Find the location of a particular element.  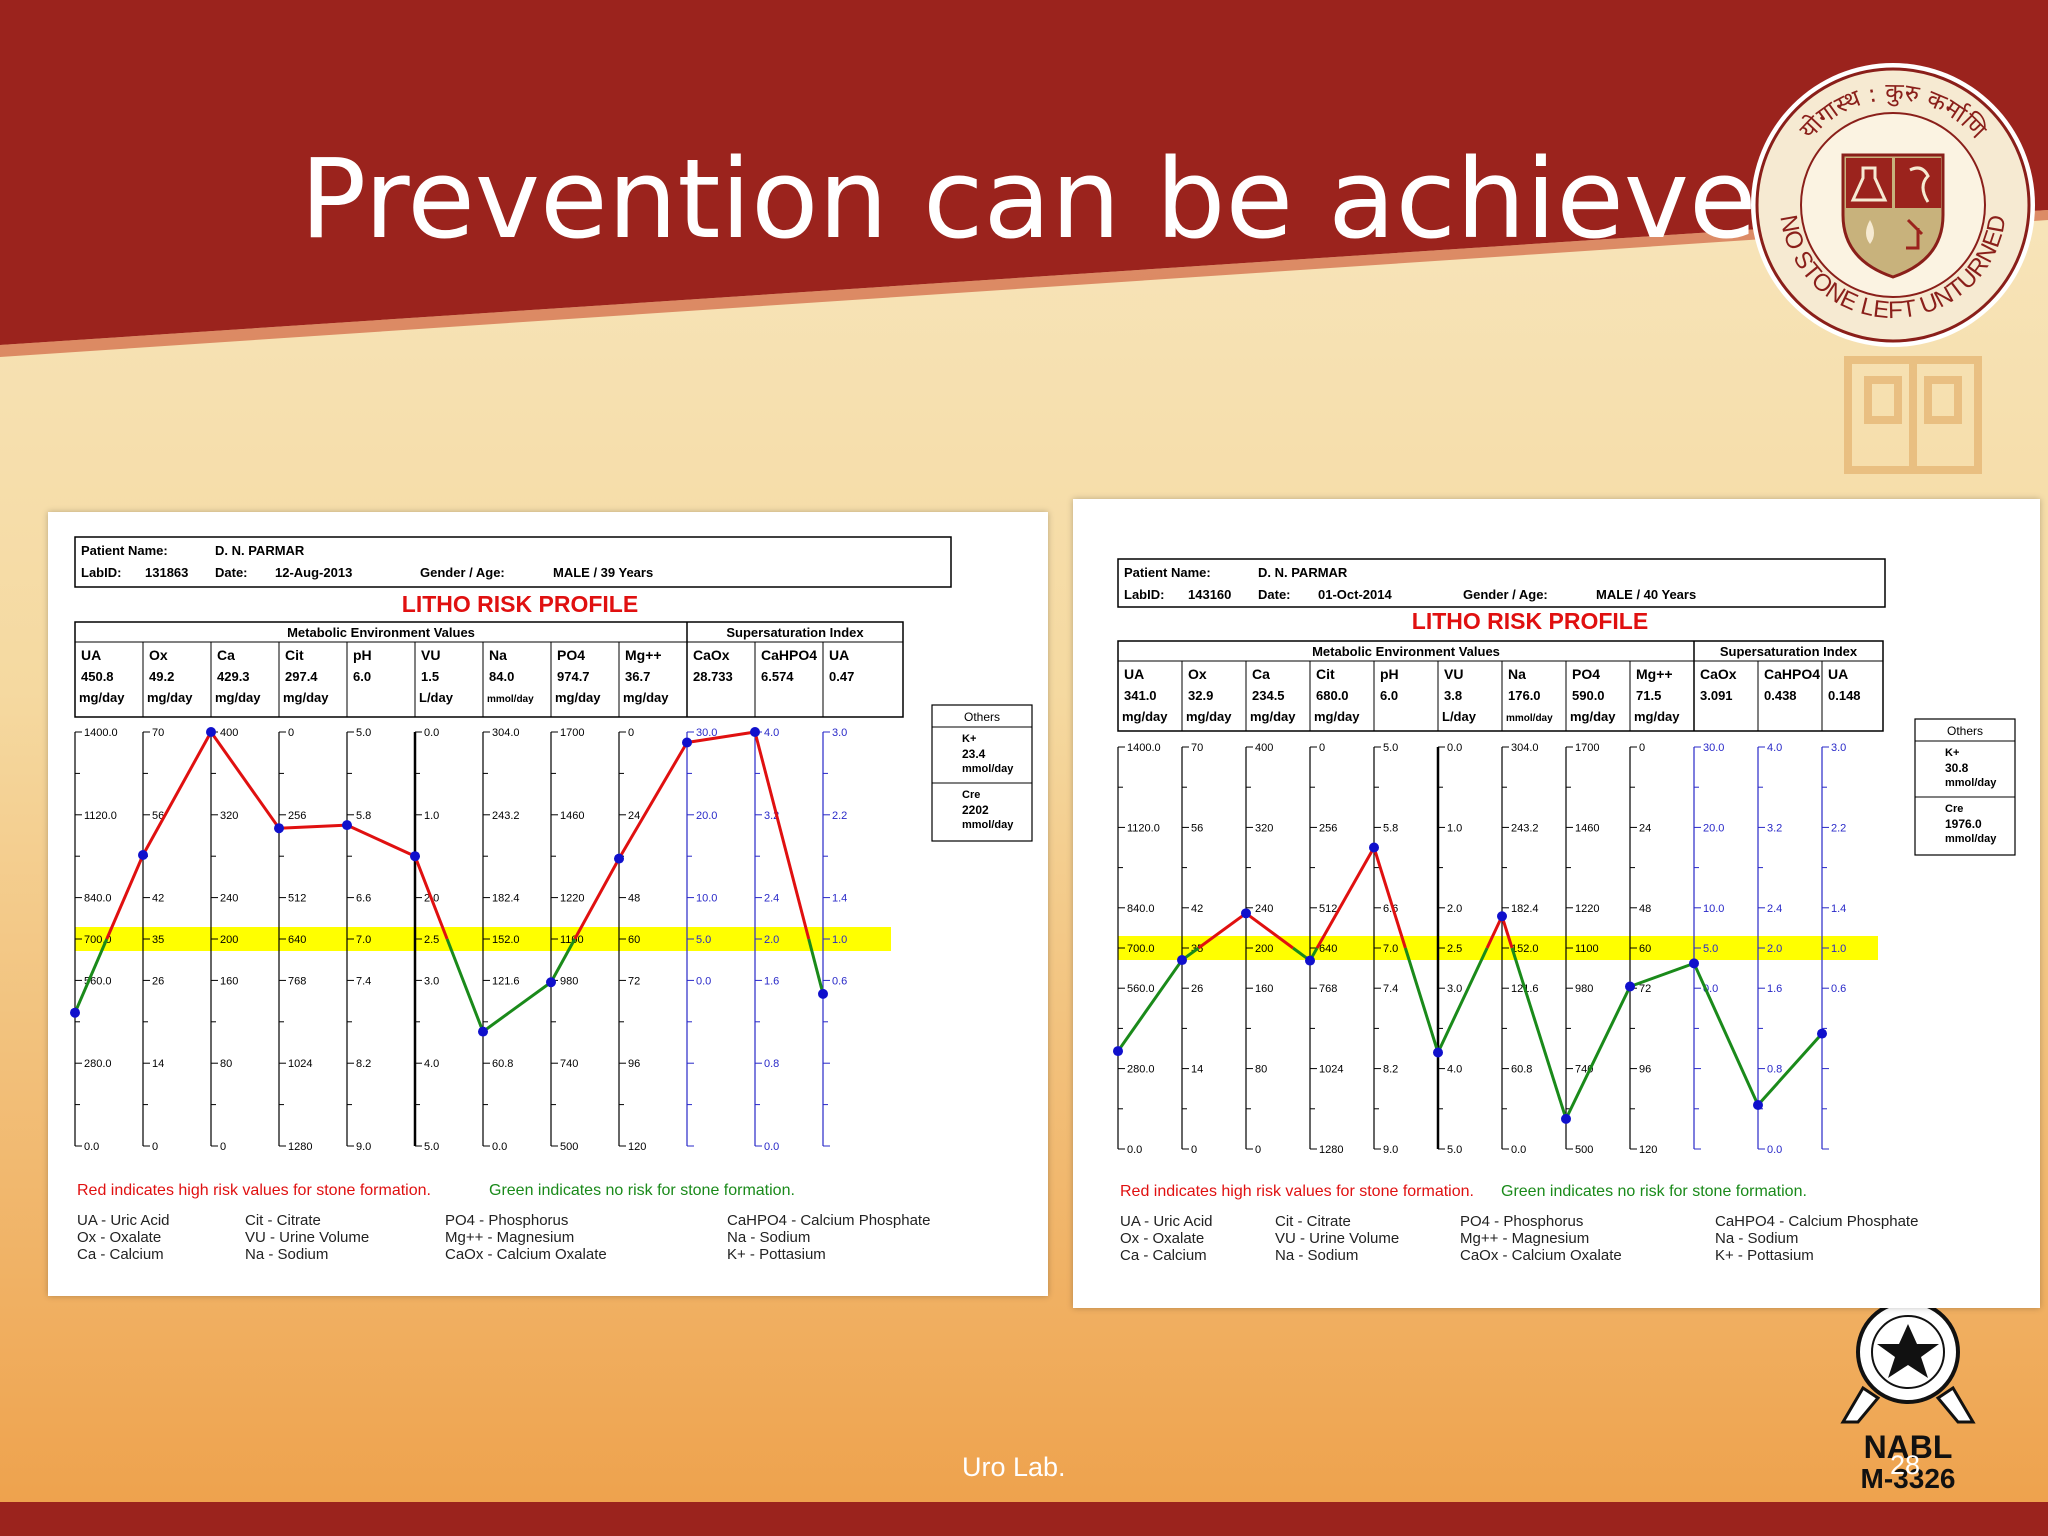

tick-label: 1.0 is located at coordinates (431, 816).